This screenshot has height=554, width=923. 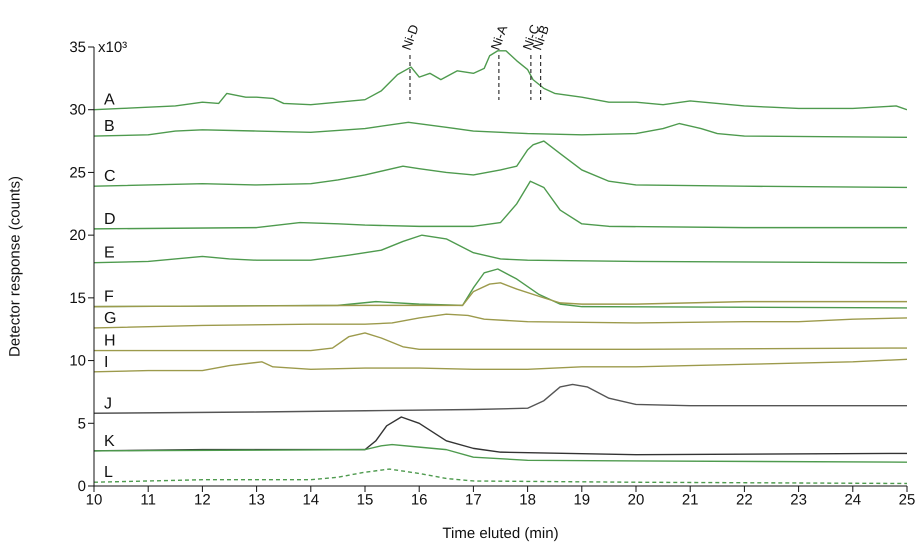 I want to click on x-tick-label: 21, so click(x=690, y=500).